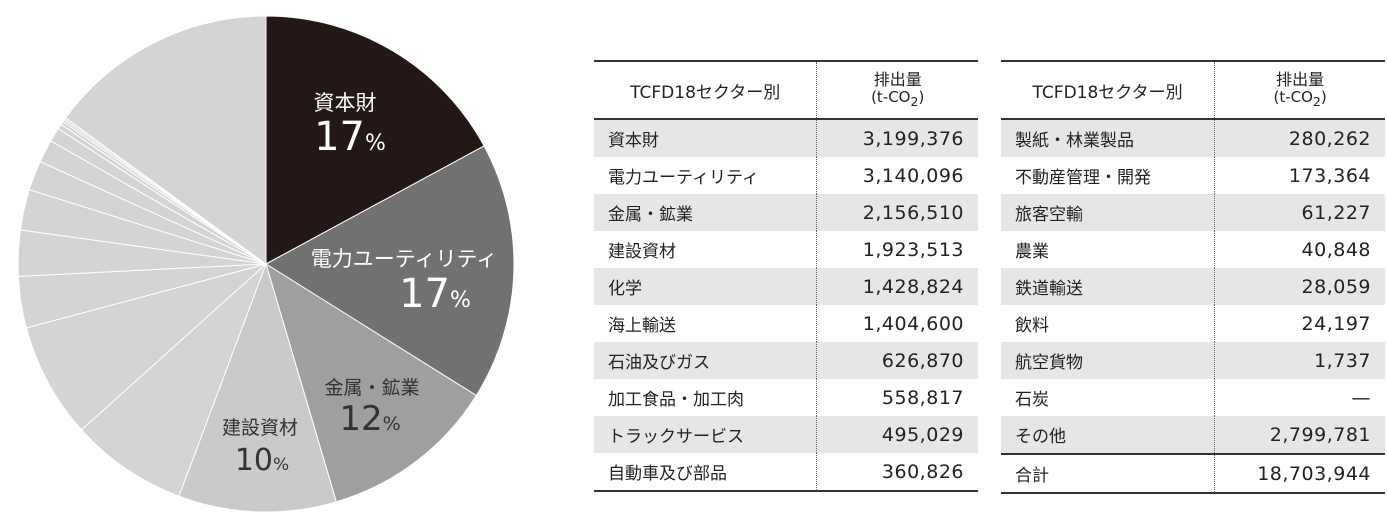 This screenshot has width=1387, height=531. Describe the element at coordinates (897, 323) in the screenshot. I see `emission-value: 1,404,600` at that location.